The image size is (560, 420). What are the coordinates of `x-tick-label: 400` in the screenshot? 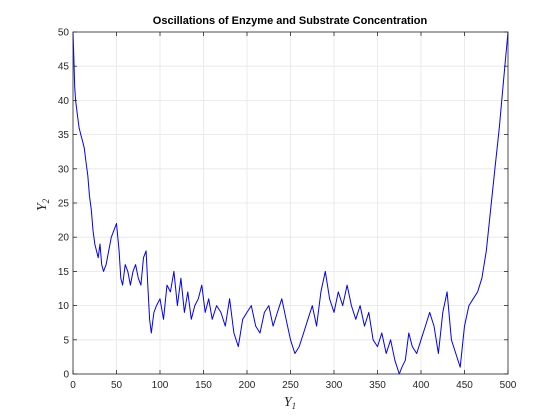 It's located at (421, 385).